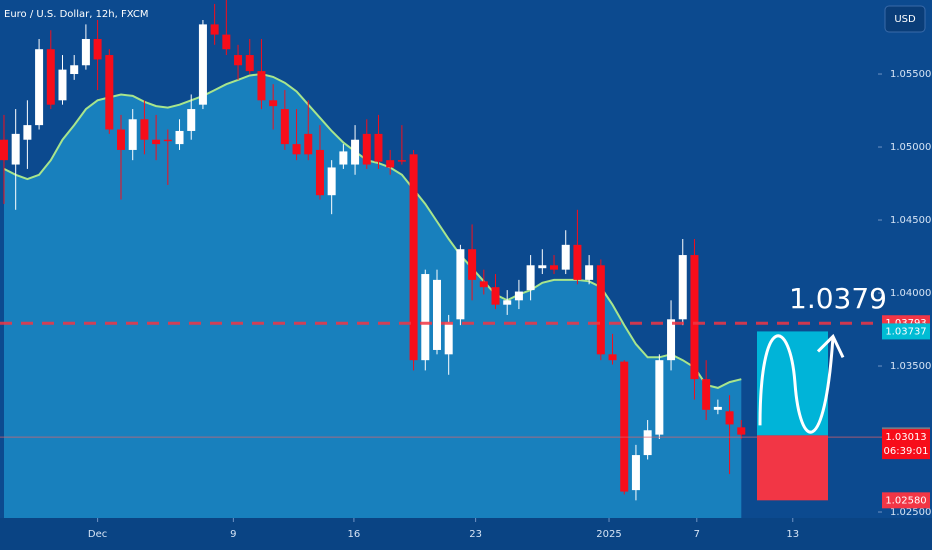 This screenshot has height=550, width=932. I want to click on y-tick-label: 1.05500, so click(910, 74).